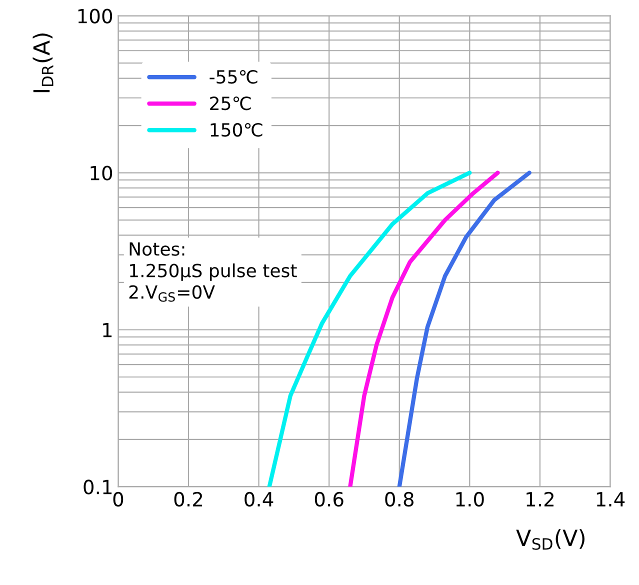  Describe the element at coordinates (470, 499) in the screenshot. I see `x-tick-label: 1.0` at that location.